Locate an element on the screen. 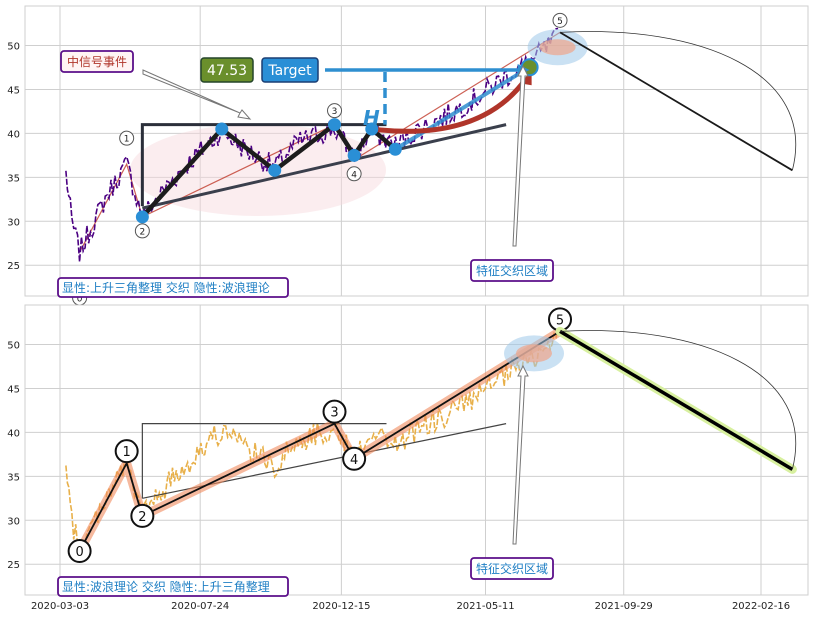 The image size is (813, 617). signal-event-text: 中信号事件 is located at coordinates (97, 61).